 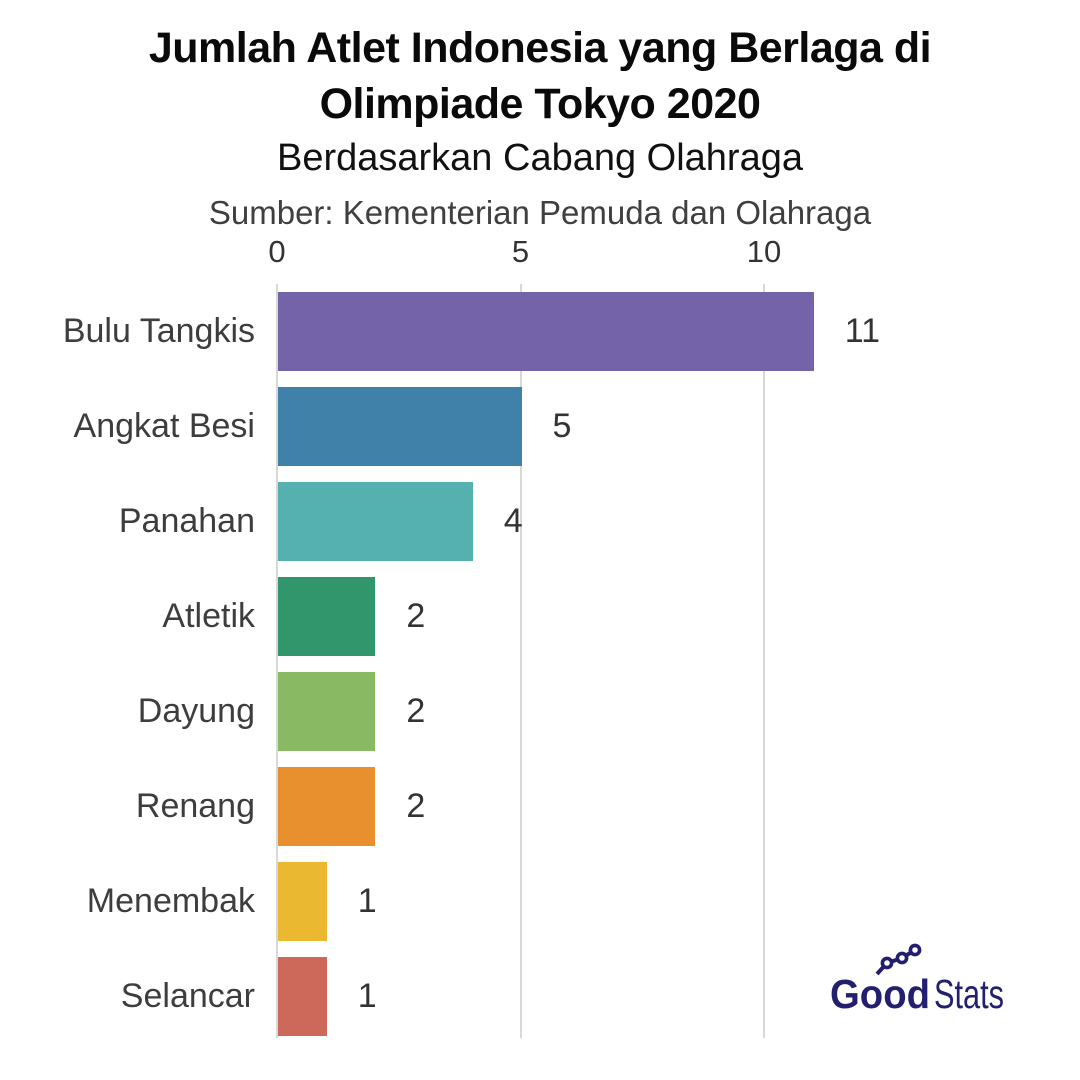 What do you see at coordinates (540, 48) in the screenshot?
I see `chart-title-line1: Jumlah Atlet Indonesia yang Berlaga di` at bounding box center [540, 48].